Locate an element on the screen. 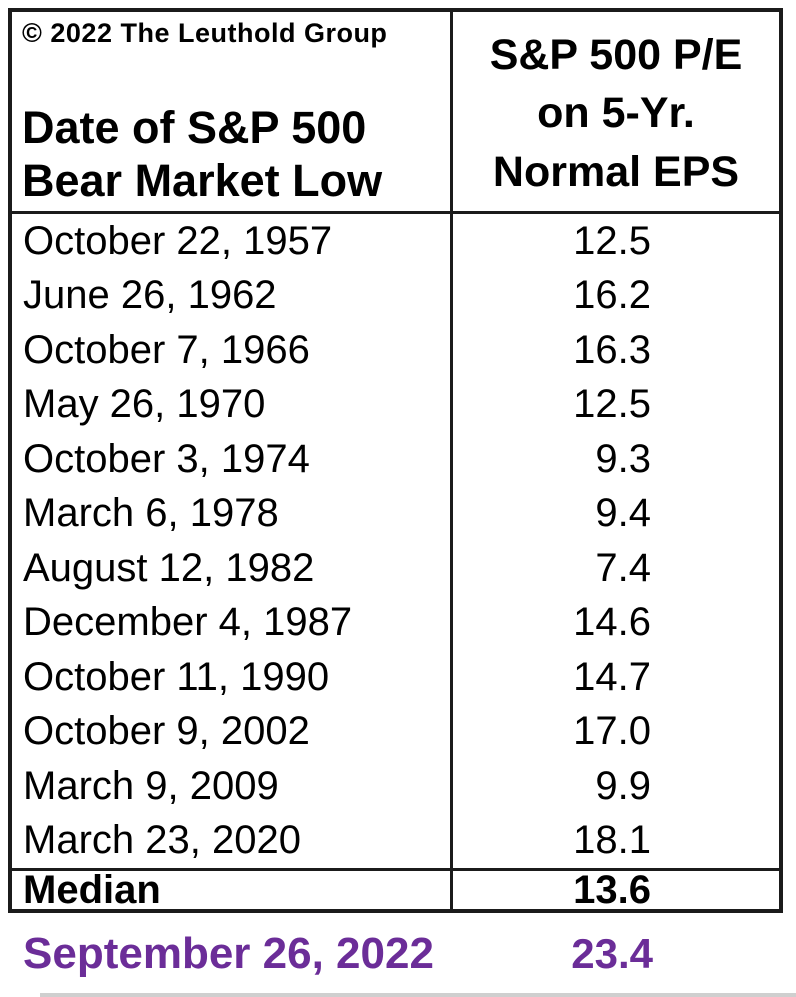 This screenshot has width=796, height=997. table-row: December 4, 1987 14.6 is located at coordinates (395, 622).